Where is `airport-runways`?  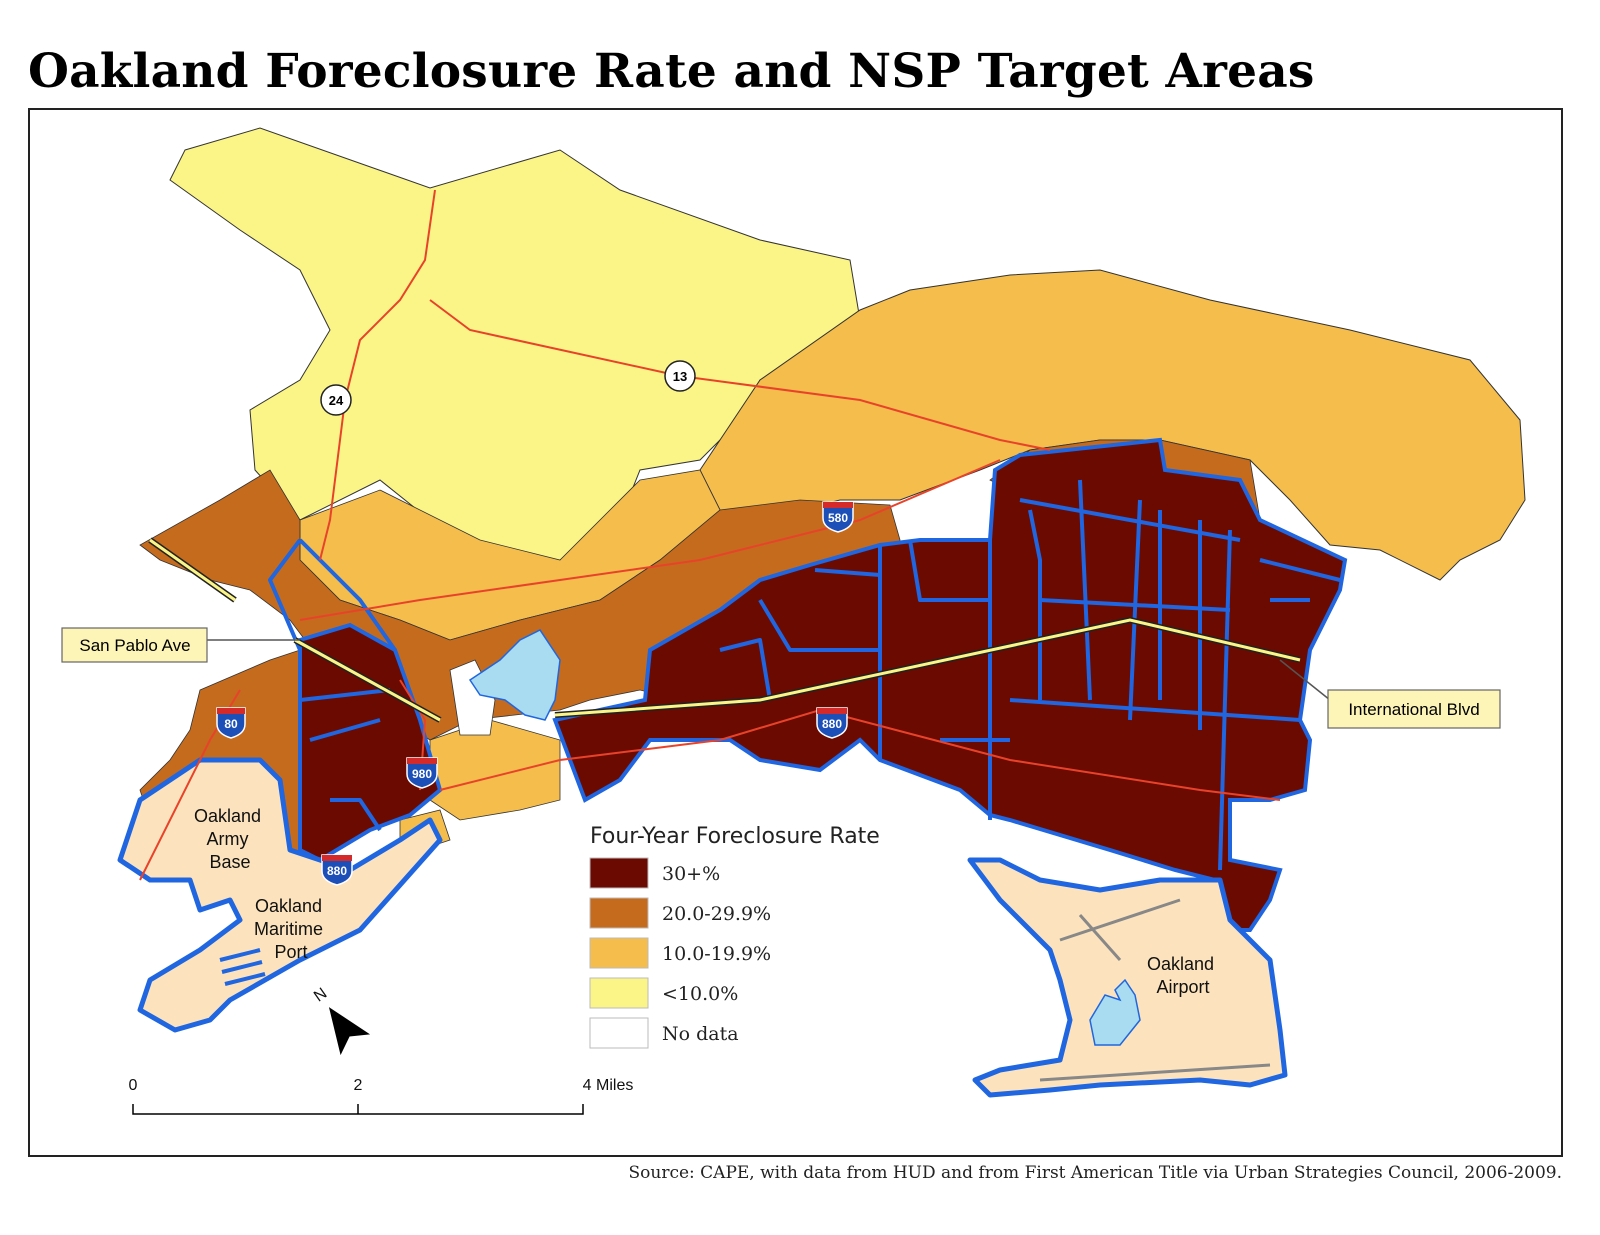 airport-runways is located at coordinates (1155, 990).